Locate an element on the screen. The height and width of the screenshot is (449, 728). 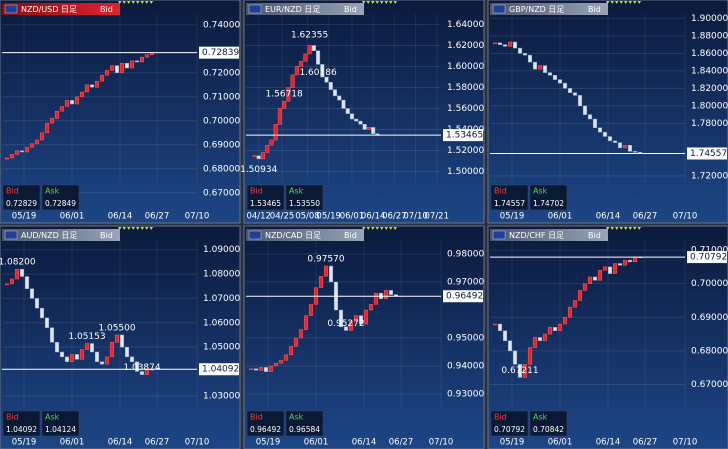
y-tick-label: 0.68000 is located at coordinates (709, 351).